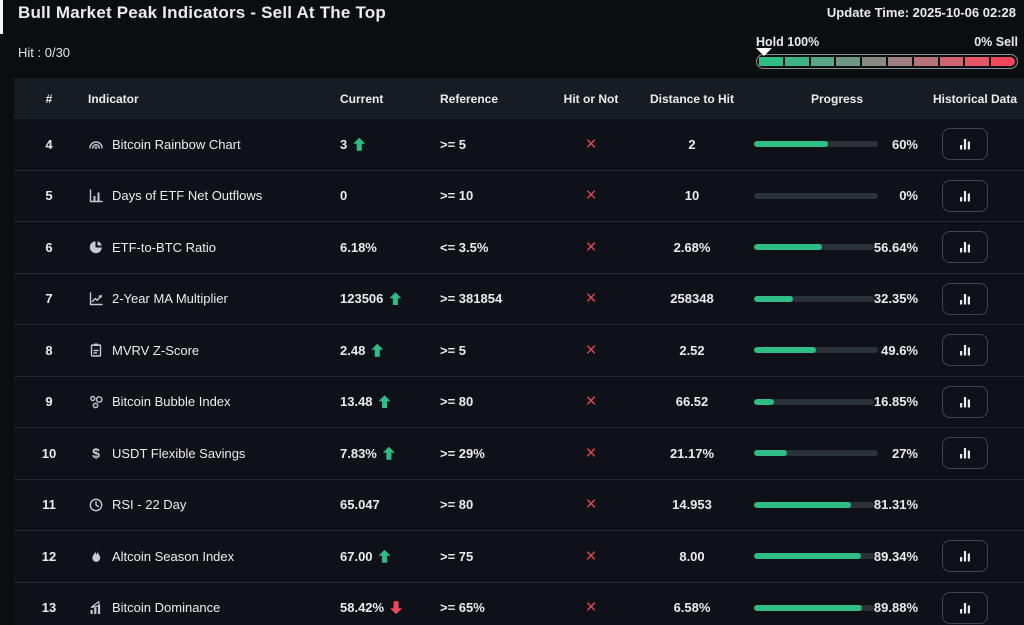  I want to click on header-hit-or-not: Hit or Not, so click(591, 98).